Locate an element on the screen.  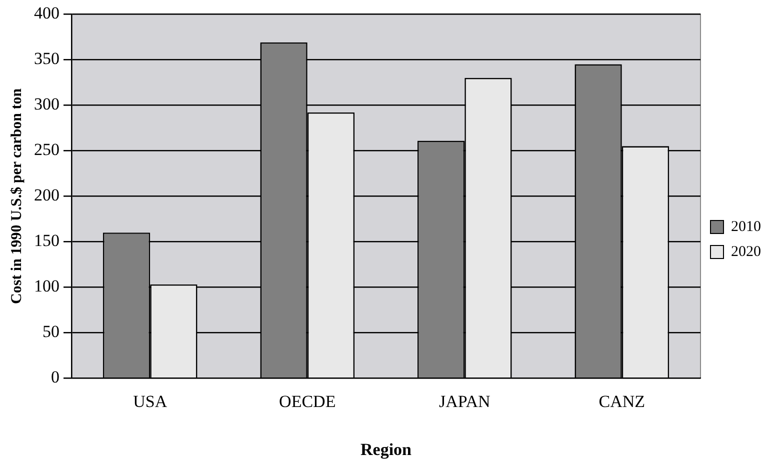
y-tick-label: 50 is located at coordinates (51, 332).